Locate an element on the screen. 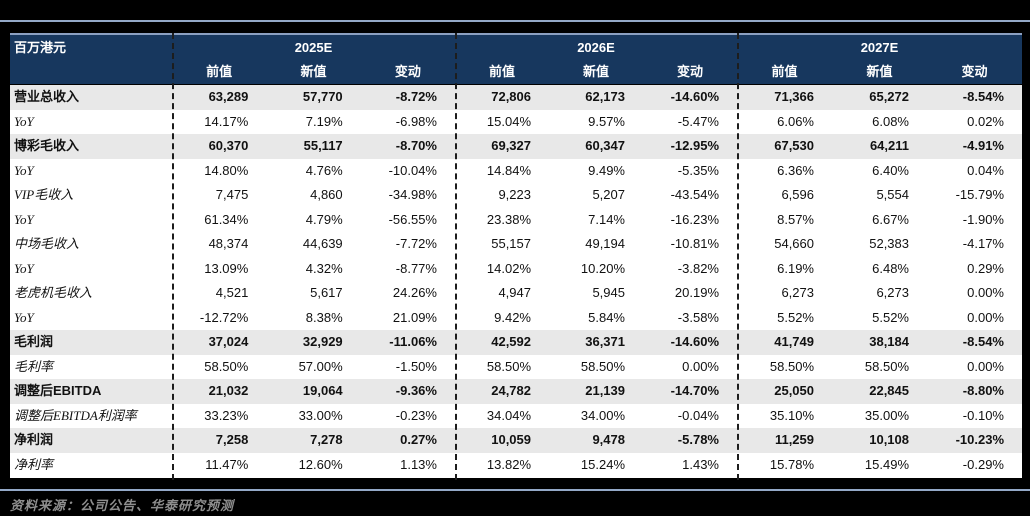 The height and width of the screenshot is (516, 1030). year-group-values: 21,032 19,064 -9.36% is located at coordinates (313, 391).